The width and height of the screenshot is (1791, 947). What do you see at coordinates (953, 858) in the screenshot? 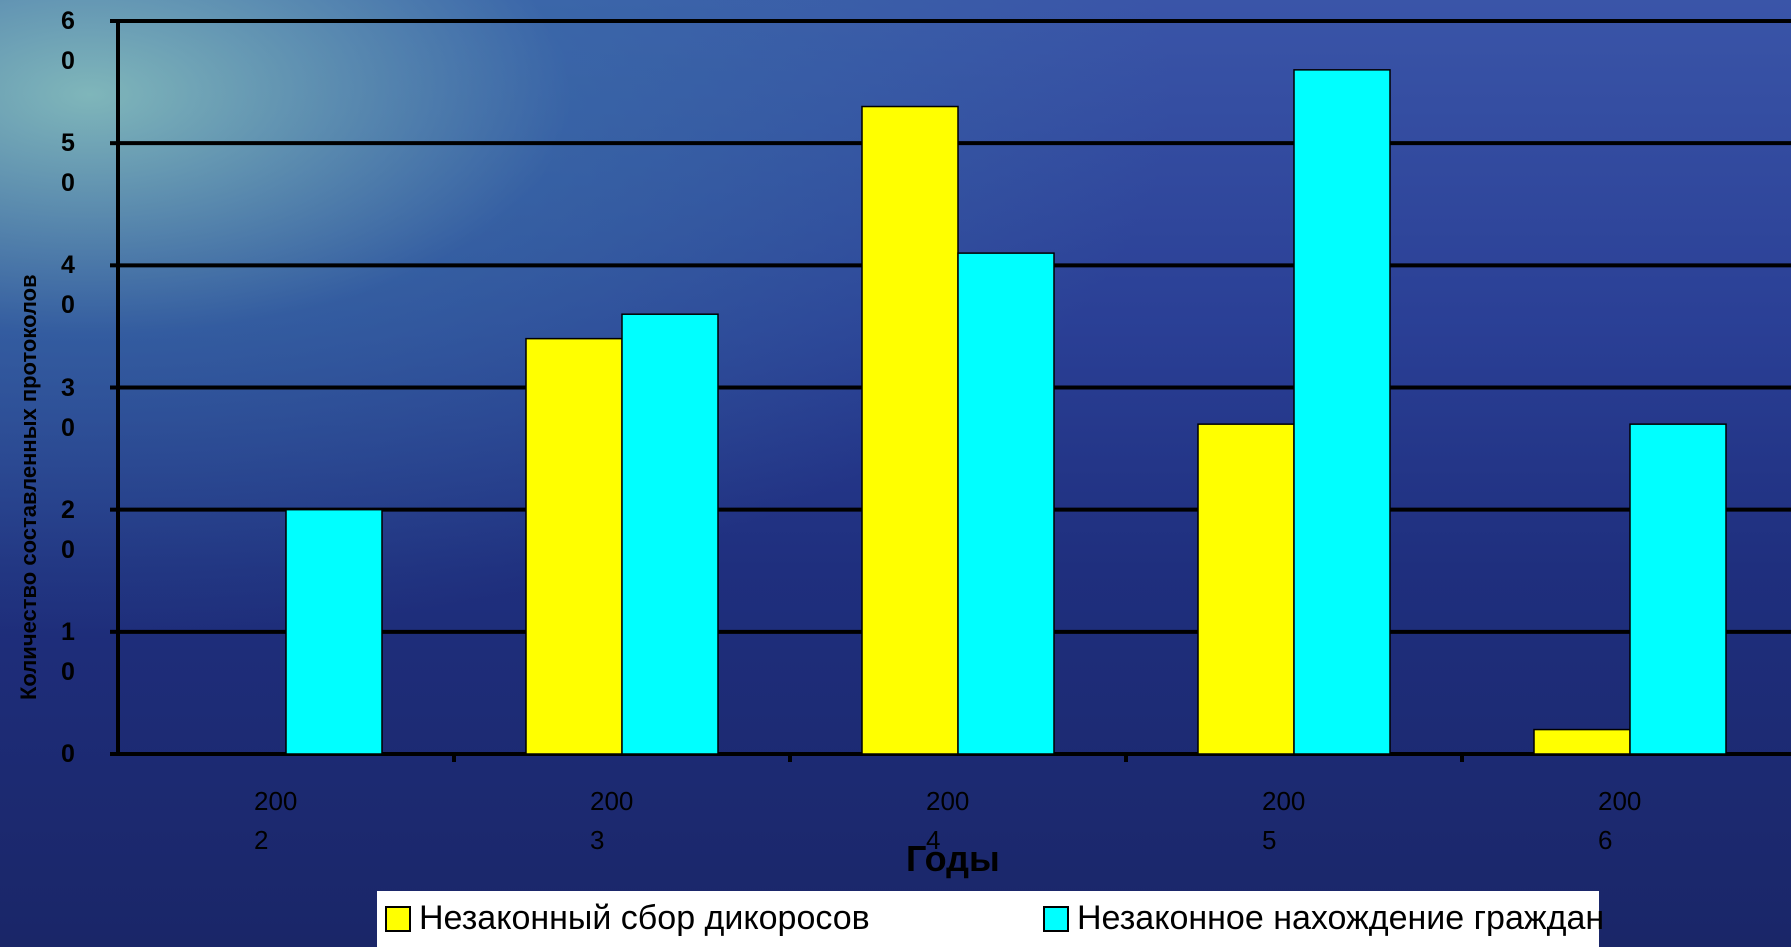
I see `x-axis-title: Годы` at bounding box center [953, 858].